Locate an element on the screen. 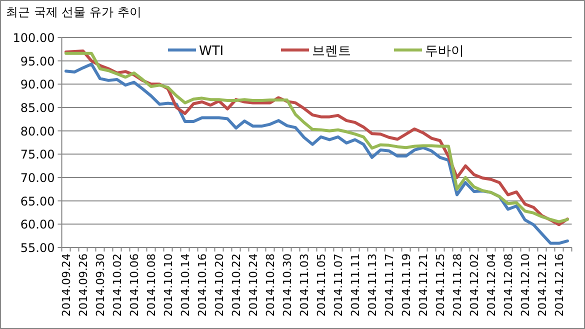 Image resolution: width=585 pixels, height=329 pixels. legend-label: 두바이 is located at coordinates (444, 51).